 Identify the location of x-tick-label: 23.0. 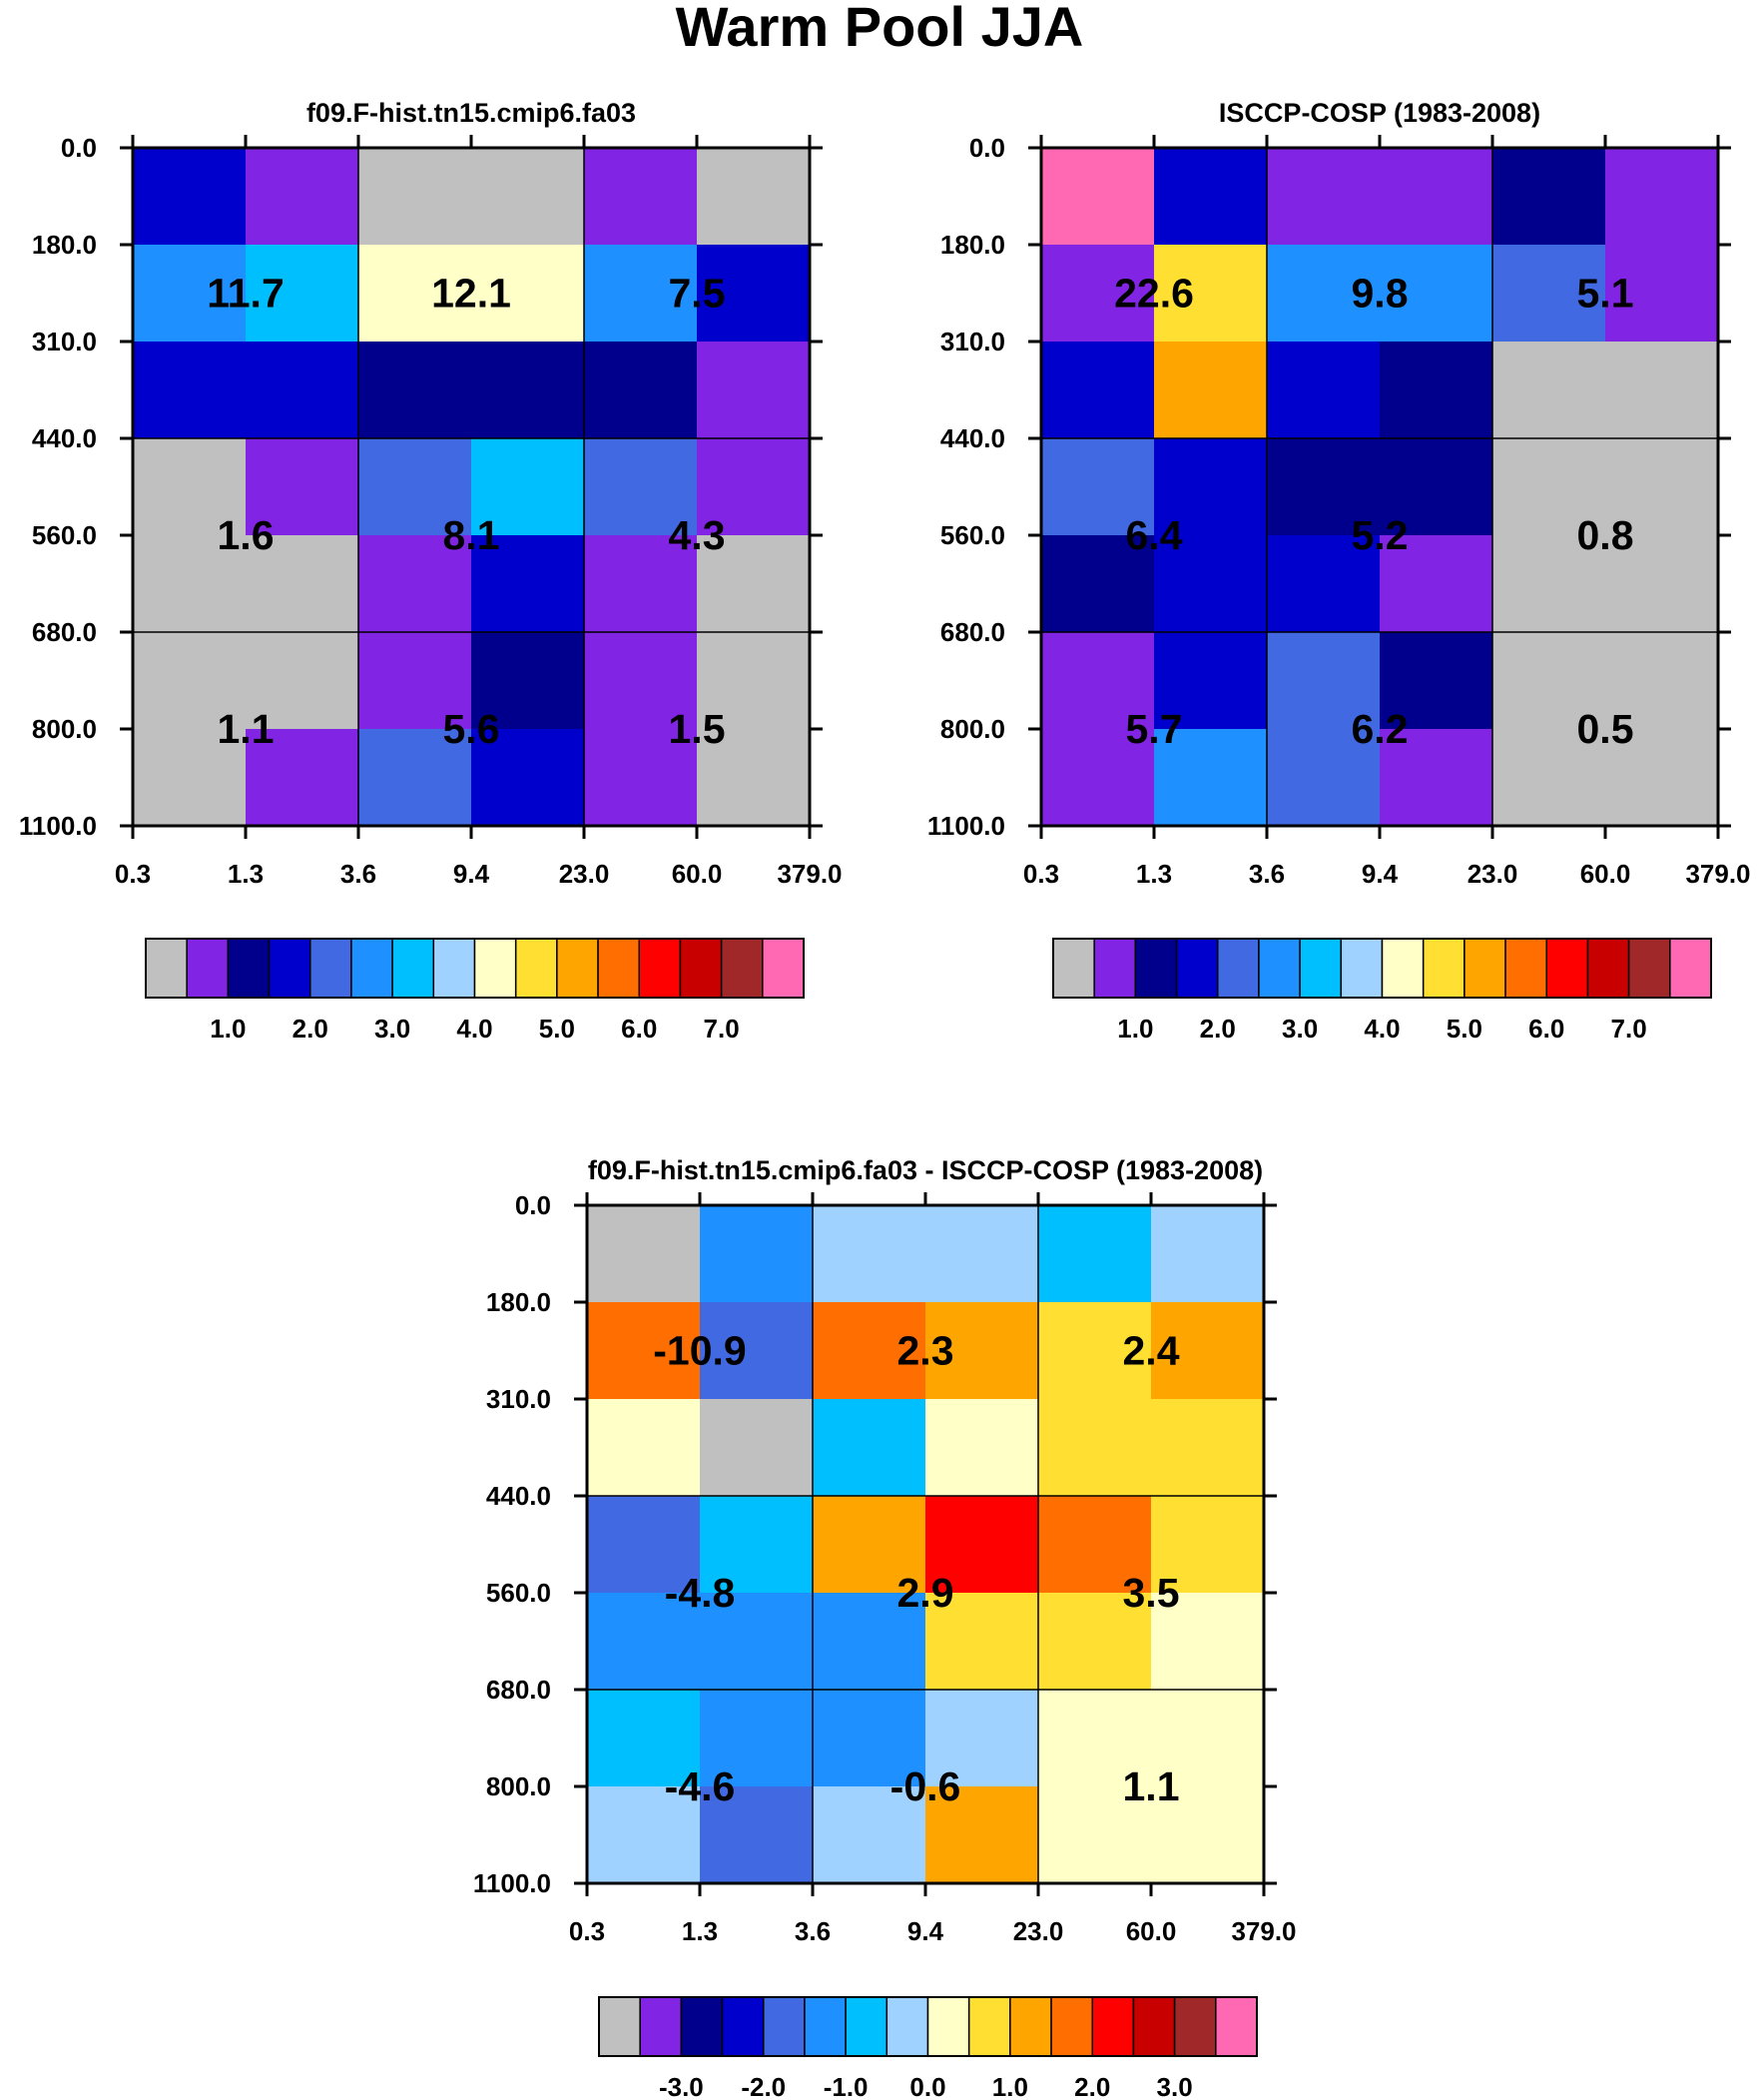
(584, 874).